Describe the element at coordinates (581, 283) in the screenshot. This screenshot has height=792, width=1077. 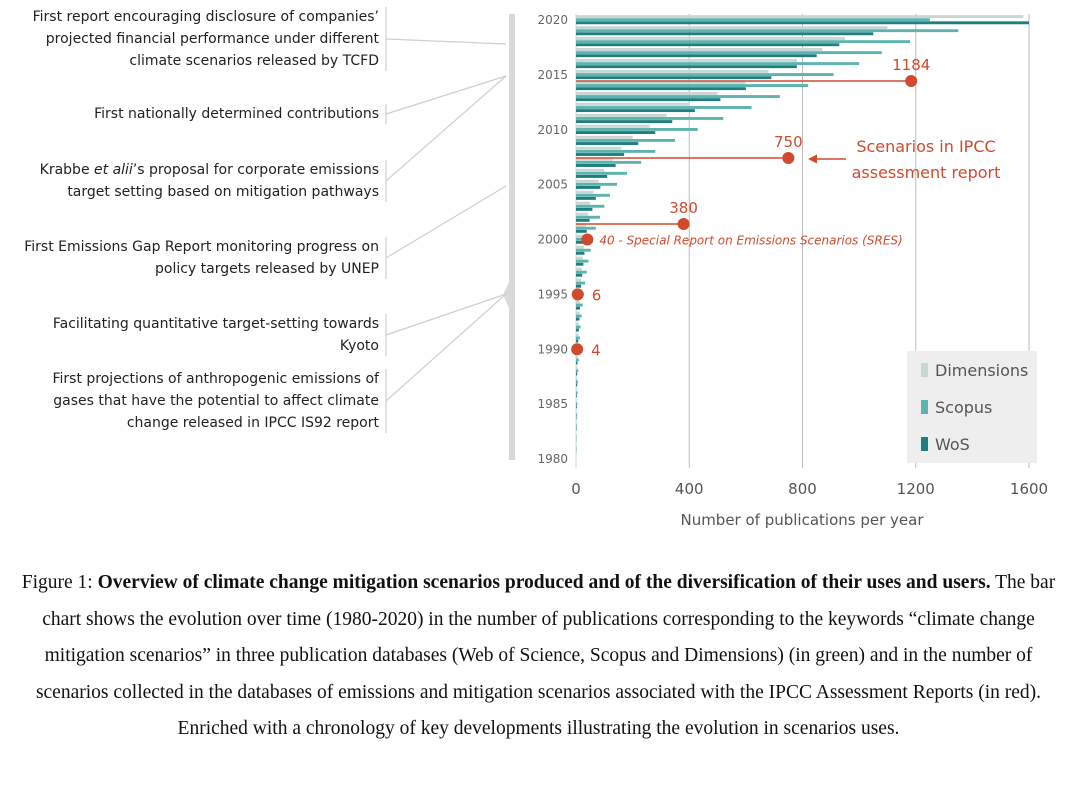
I see `bar-scopus-1996` at that location.